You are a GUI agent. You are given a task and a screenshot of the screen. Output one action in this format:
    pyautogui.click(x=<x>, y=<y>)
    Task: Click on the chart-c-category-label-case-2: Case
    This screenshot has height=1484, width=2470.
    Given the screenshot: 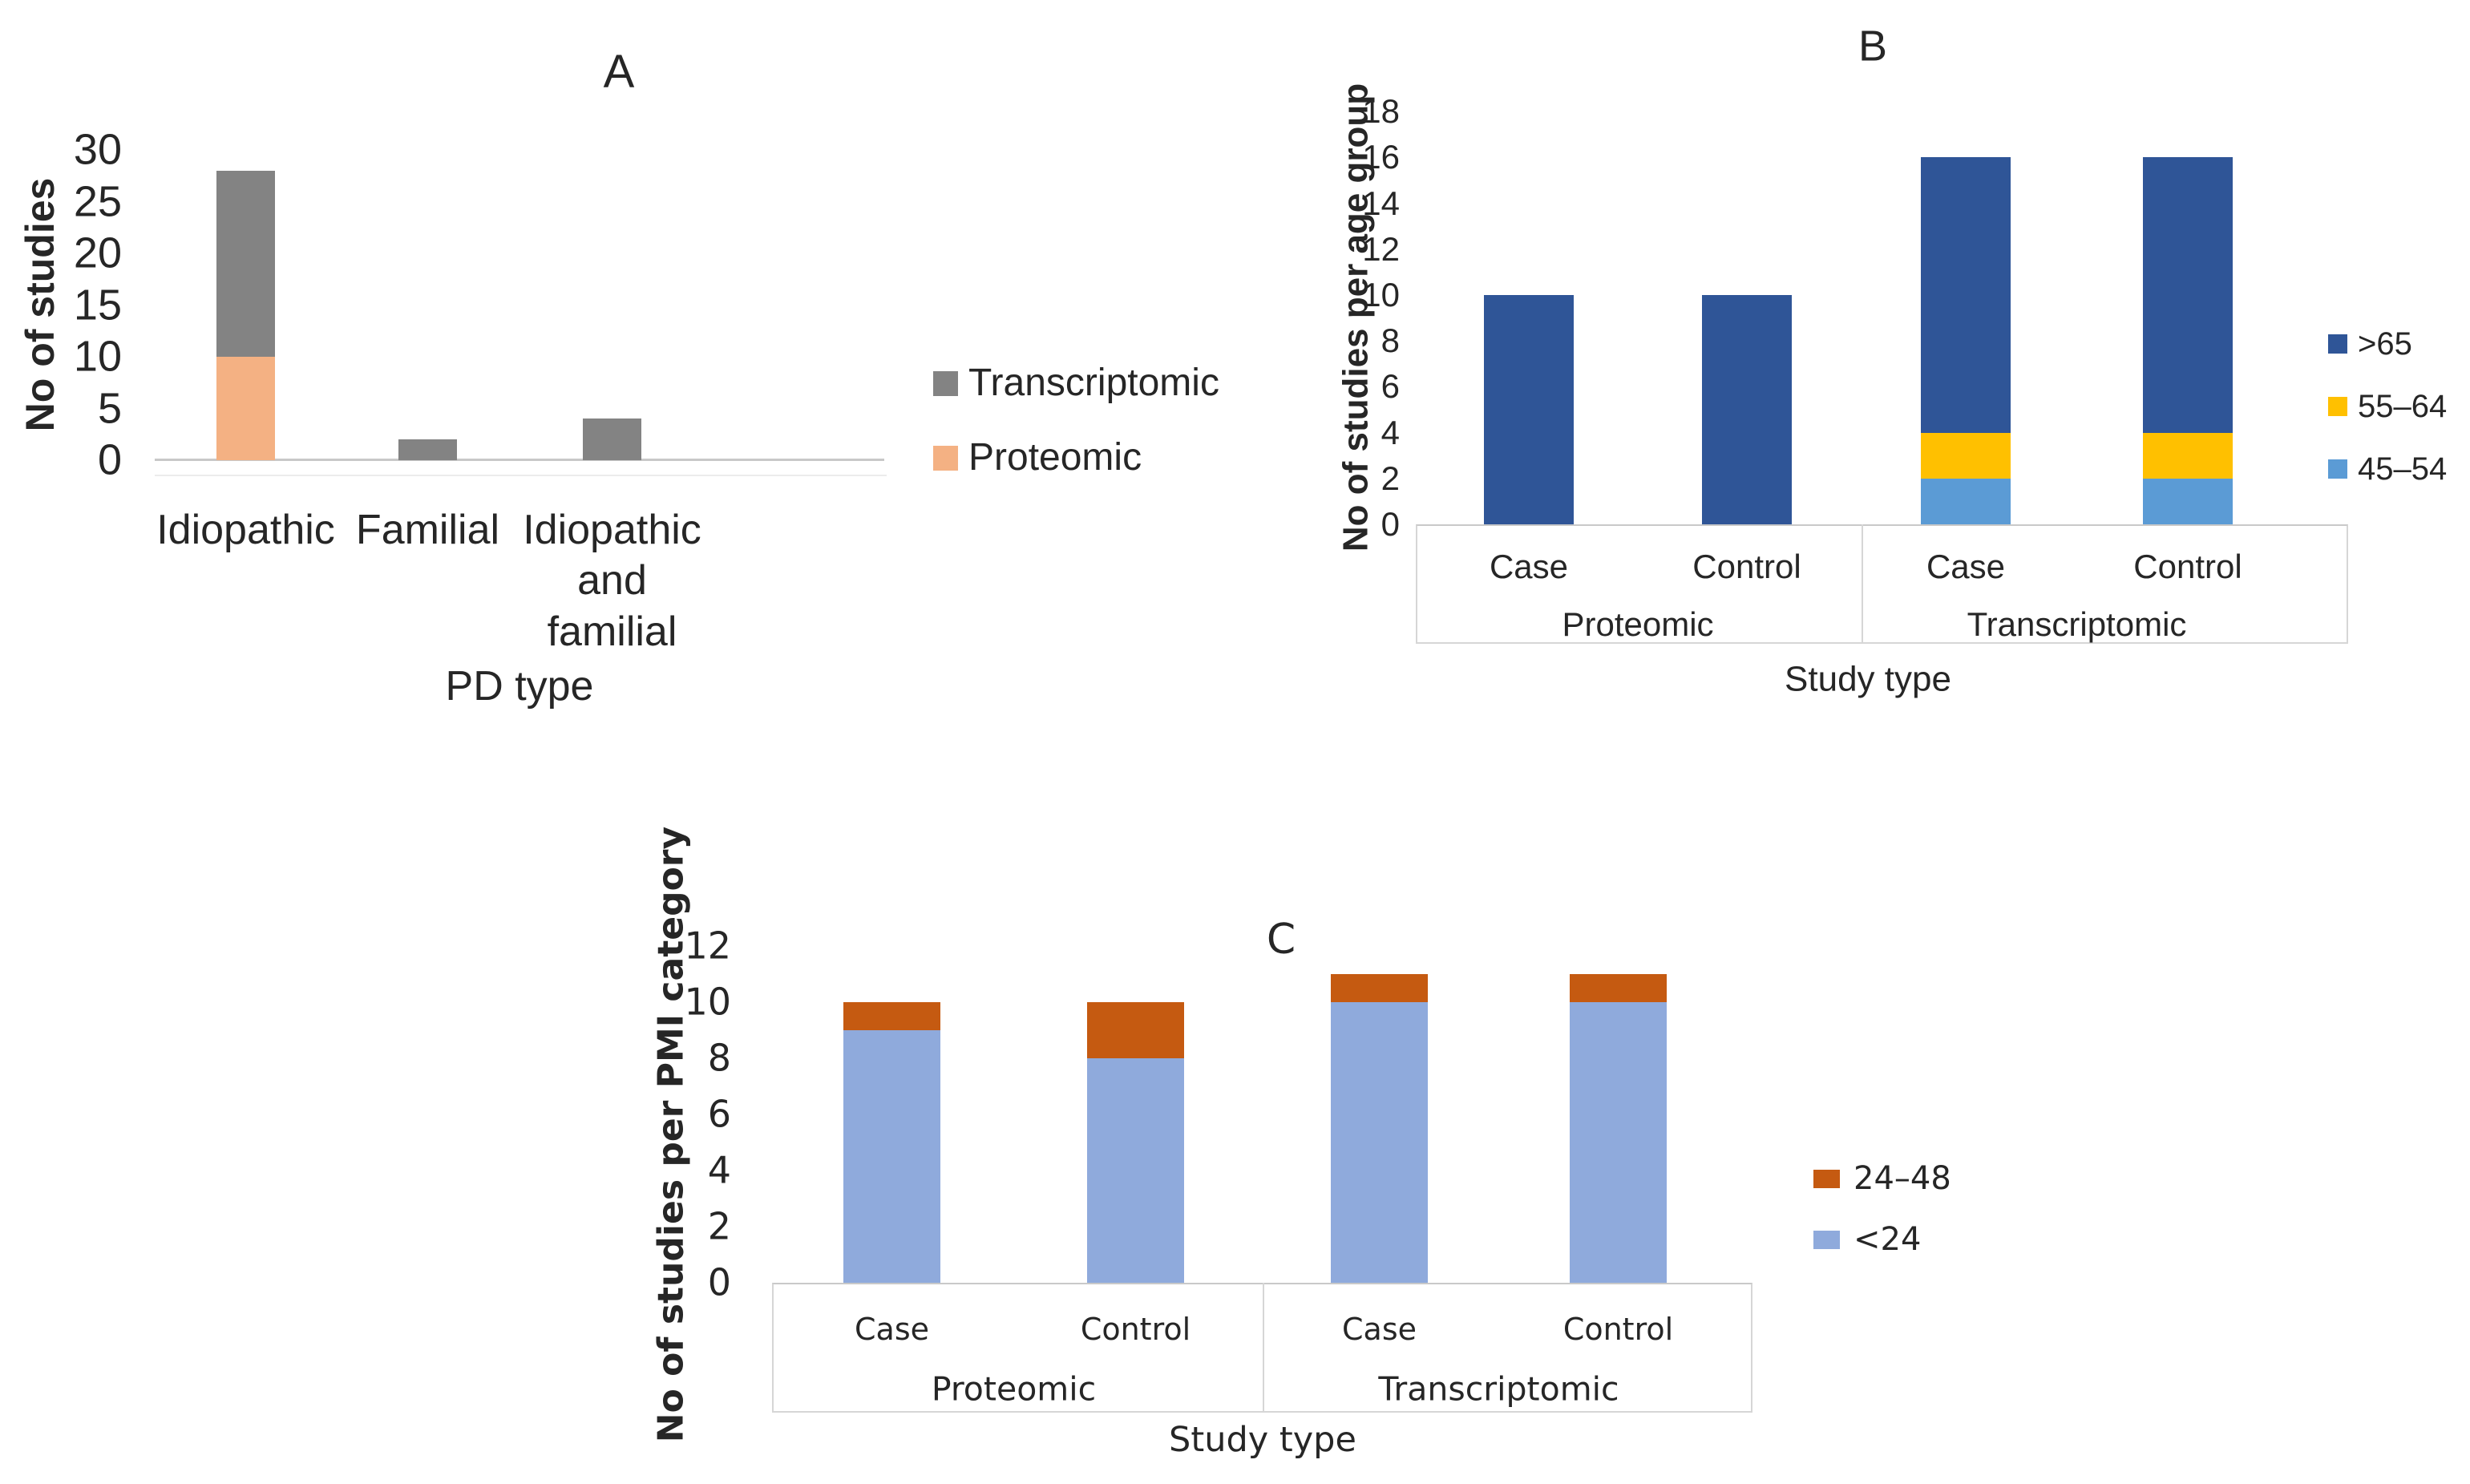 What is the action you would take?
    pyautogui.click(x=1379, y=1330)
    